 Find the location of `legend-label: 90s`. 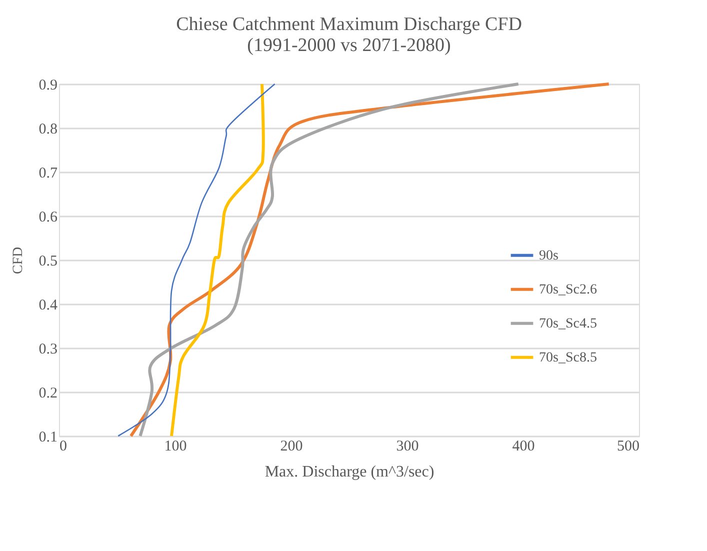

legend-label: 90s is located at coordinates (548, 256).